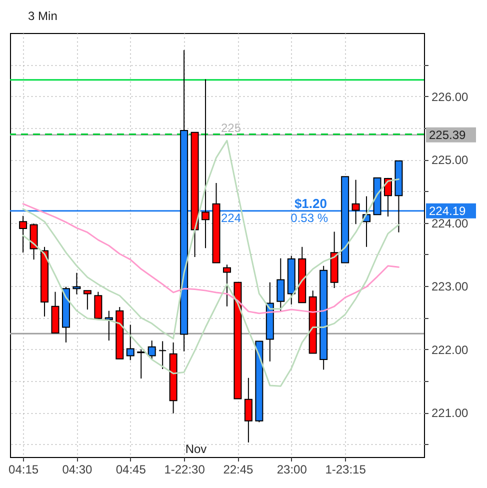 This screenshot has width=487, height=488. What do you see at coordinates (447, 211) in the screenshot?
I see `ref-line-label: 224.19` at bounding box center [447, 211].